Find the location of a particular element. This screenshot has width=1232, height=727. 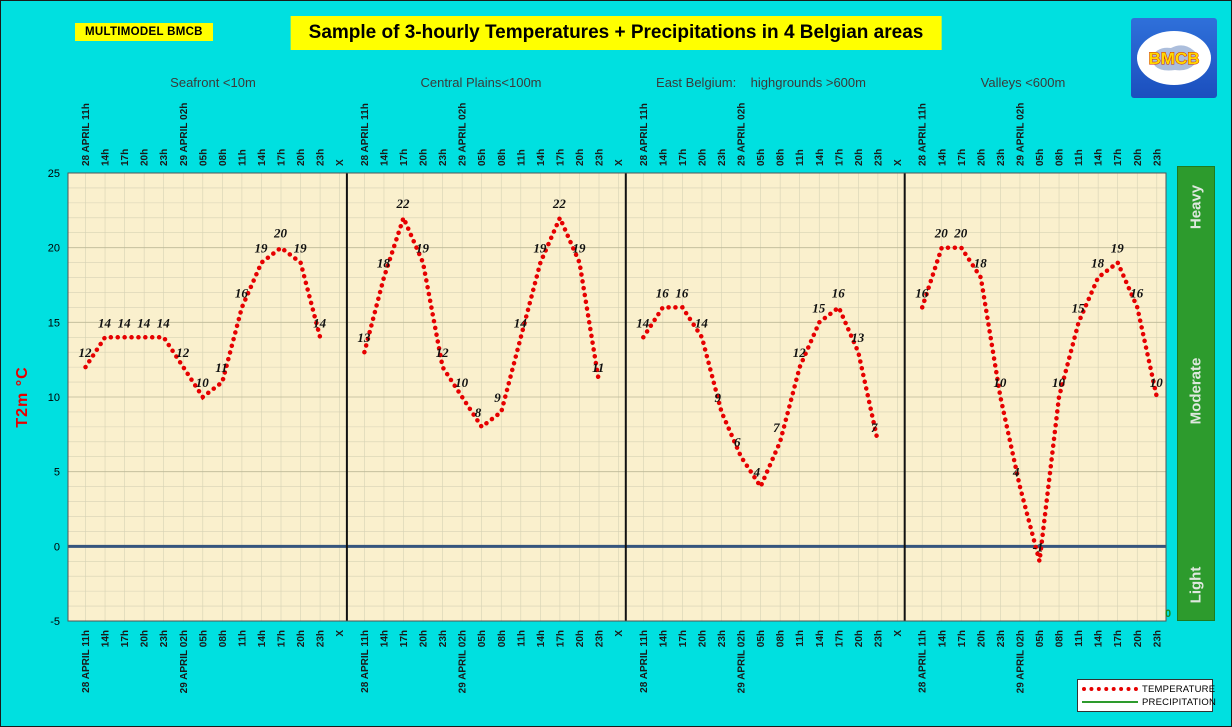

precipitation-line-sample is located at coordinates (1110, 702).